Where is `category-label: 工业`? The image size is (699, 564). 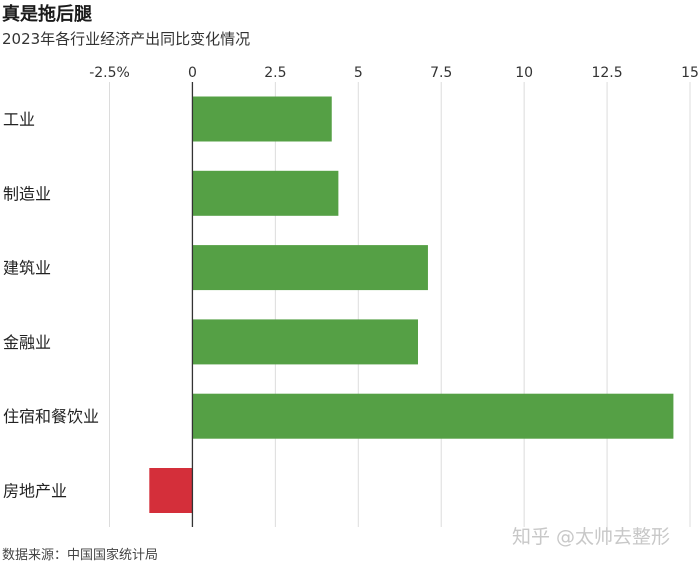
category-label: 工业 is located at coordinates (19, 119).